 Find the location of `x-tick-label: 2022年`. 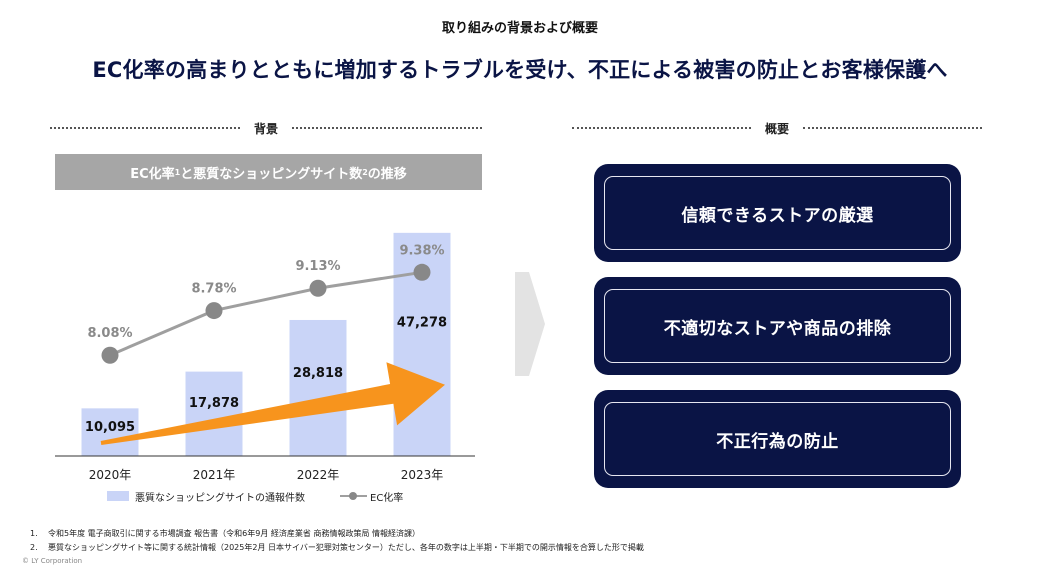

x-tick-label: 2022年 is located at coordinates (318, 475).